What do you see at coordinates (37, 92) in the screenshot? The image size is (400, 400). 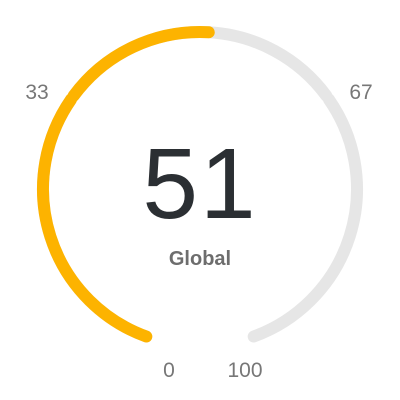 I see `tick-label-low: 33` at bounding box center [37, 92].